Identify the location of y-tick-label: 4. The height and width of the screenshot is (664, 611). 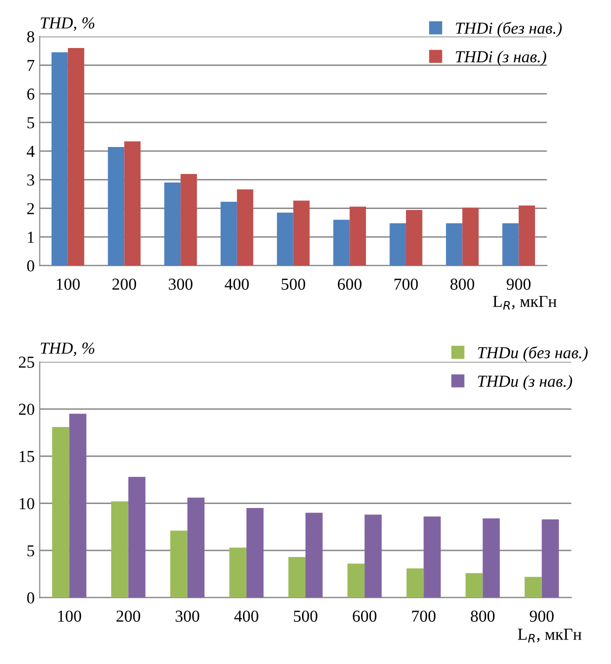
(30, 151).